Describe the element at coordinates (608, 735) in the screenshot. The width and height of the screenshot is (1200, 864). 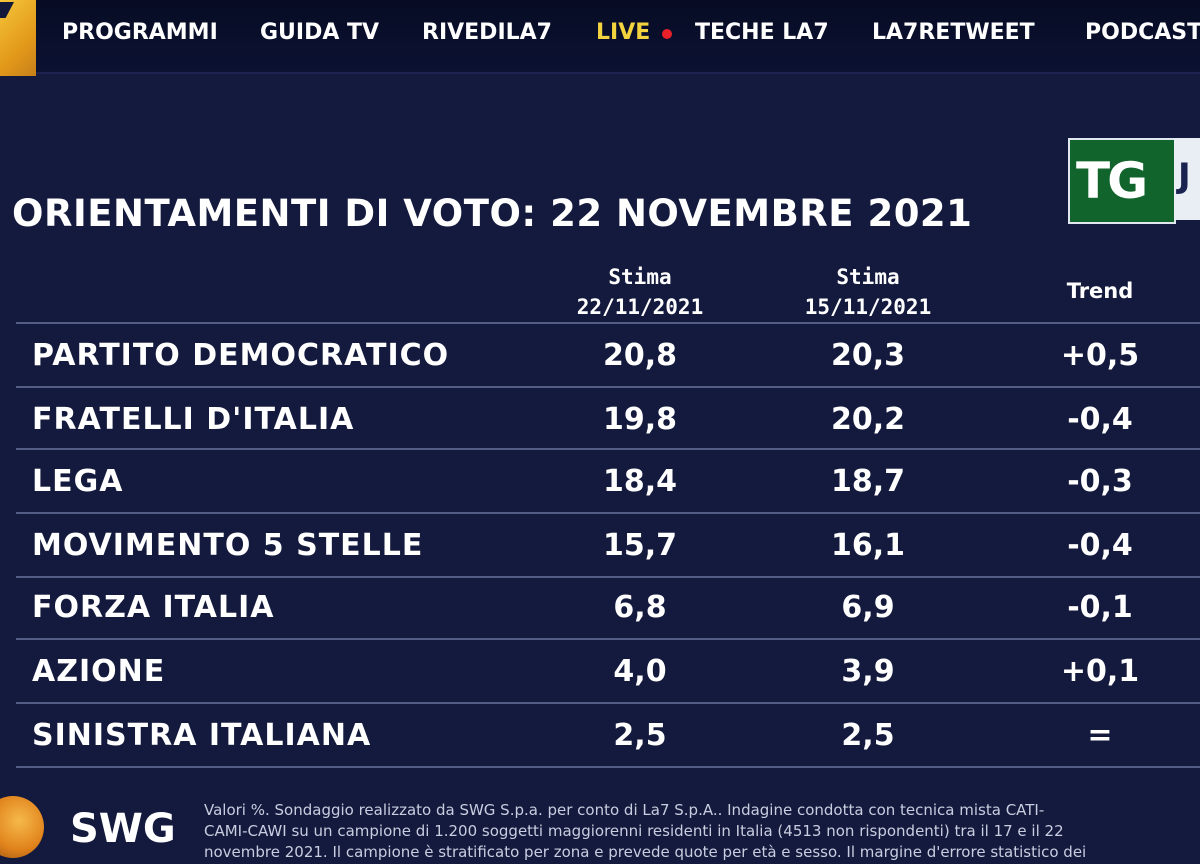
I see `table-row: SINISTRA ITALIANA 2,5 2,5 =` at that location.